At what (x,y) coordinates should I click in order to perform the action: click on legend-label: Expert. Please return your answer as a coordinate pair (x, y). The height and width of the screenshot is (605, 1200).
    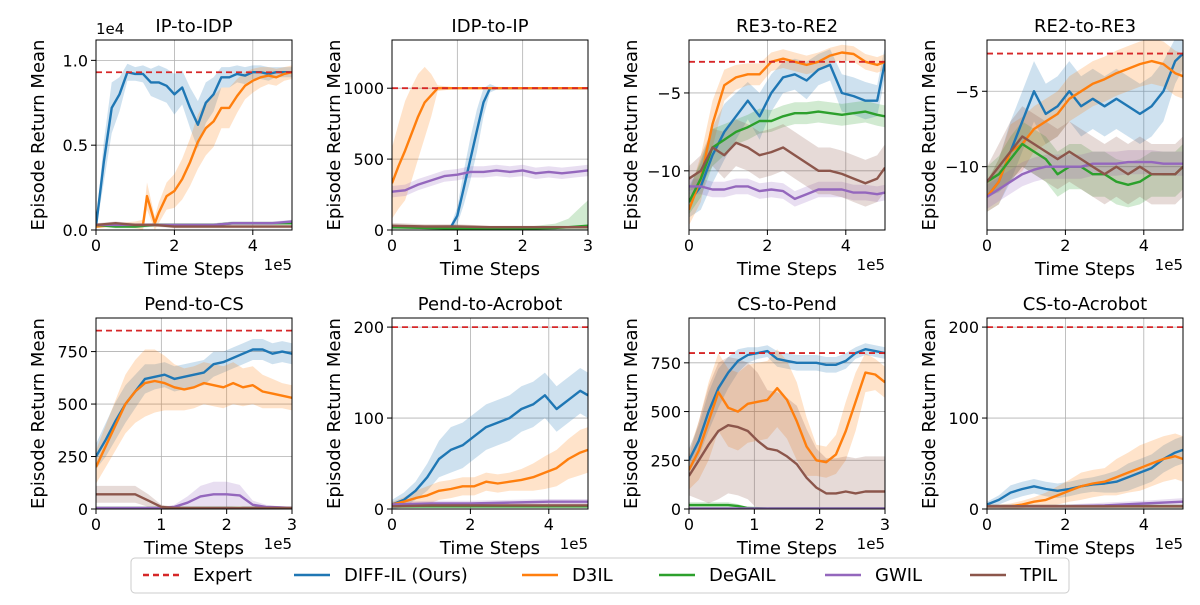
    Looking at the image, I should click on (222, 575).